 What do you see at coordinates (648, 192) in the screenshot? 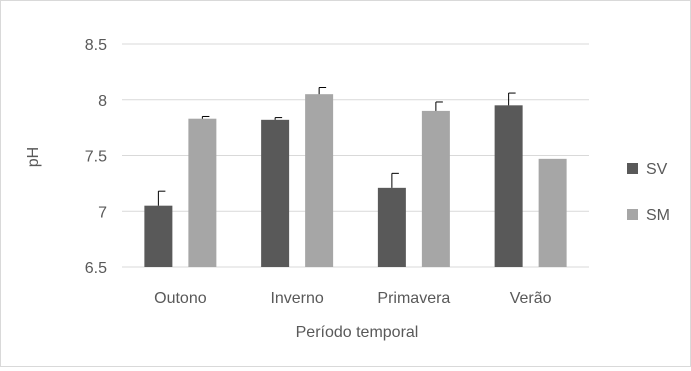
I see `legend: SV SM` at bounding box center [648, 192].